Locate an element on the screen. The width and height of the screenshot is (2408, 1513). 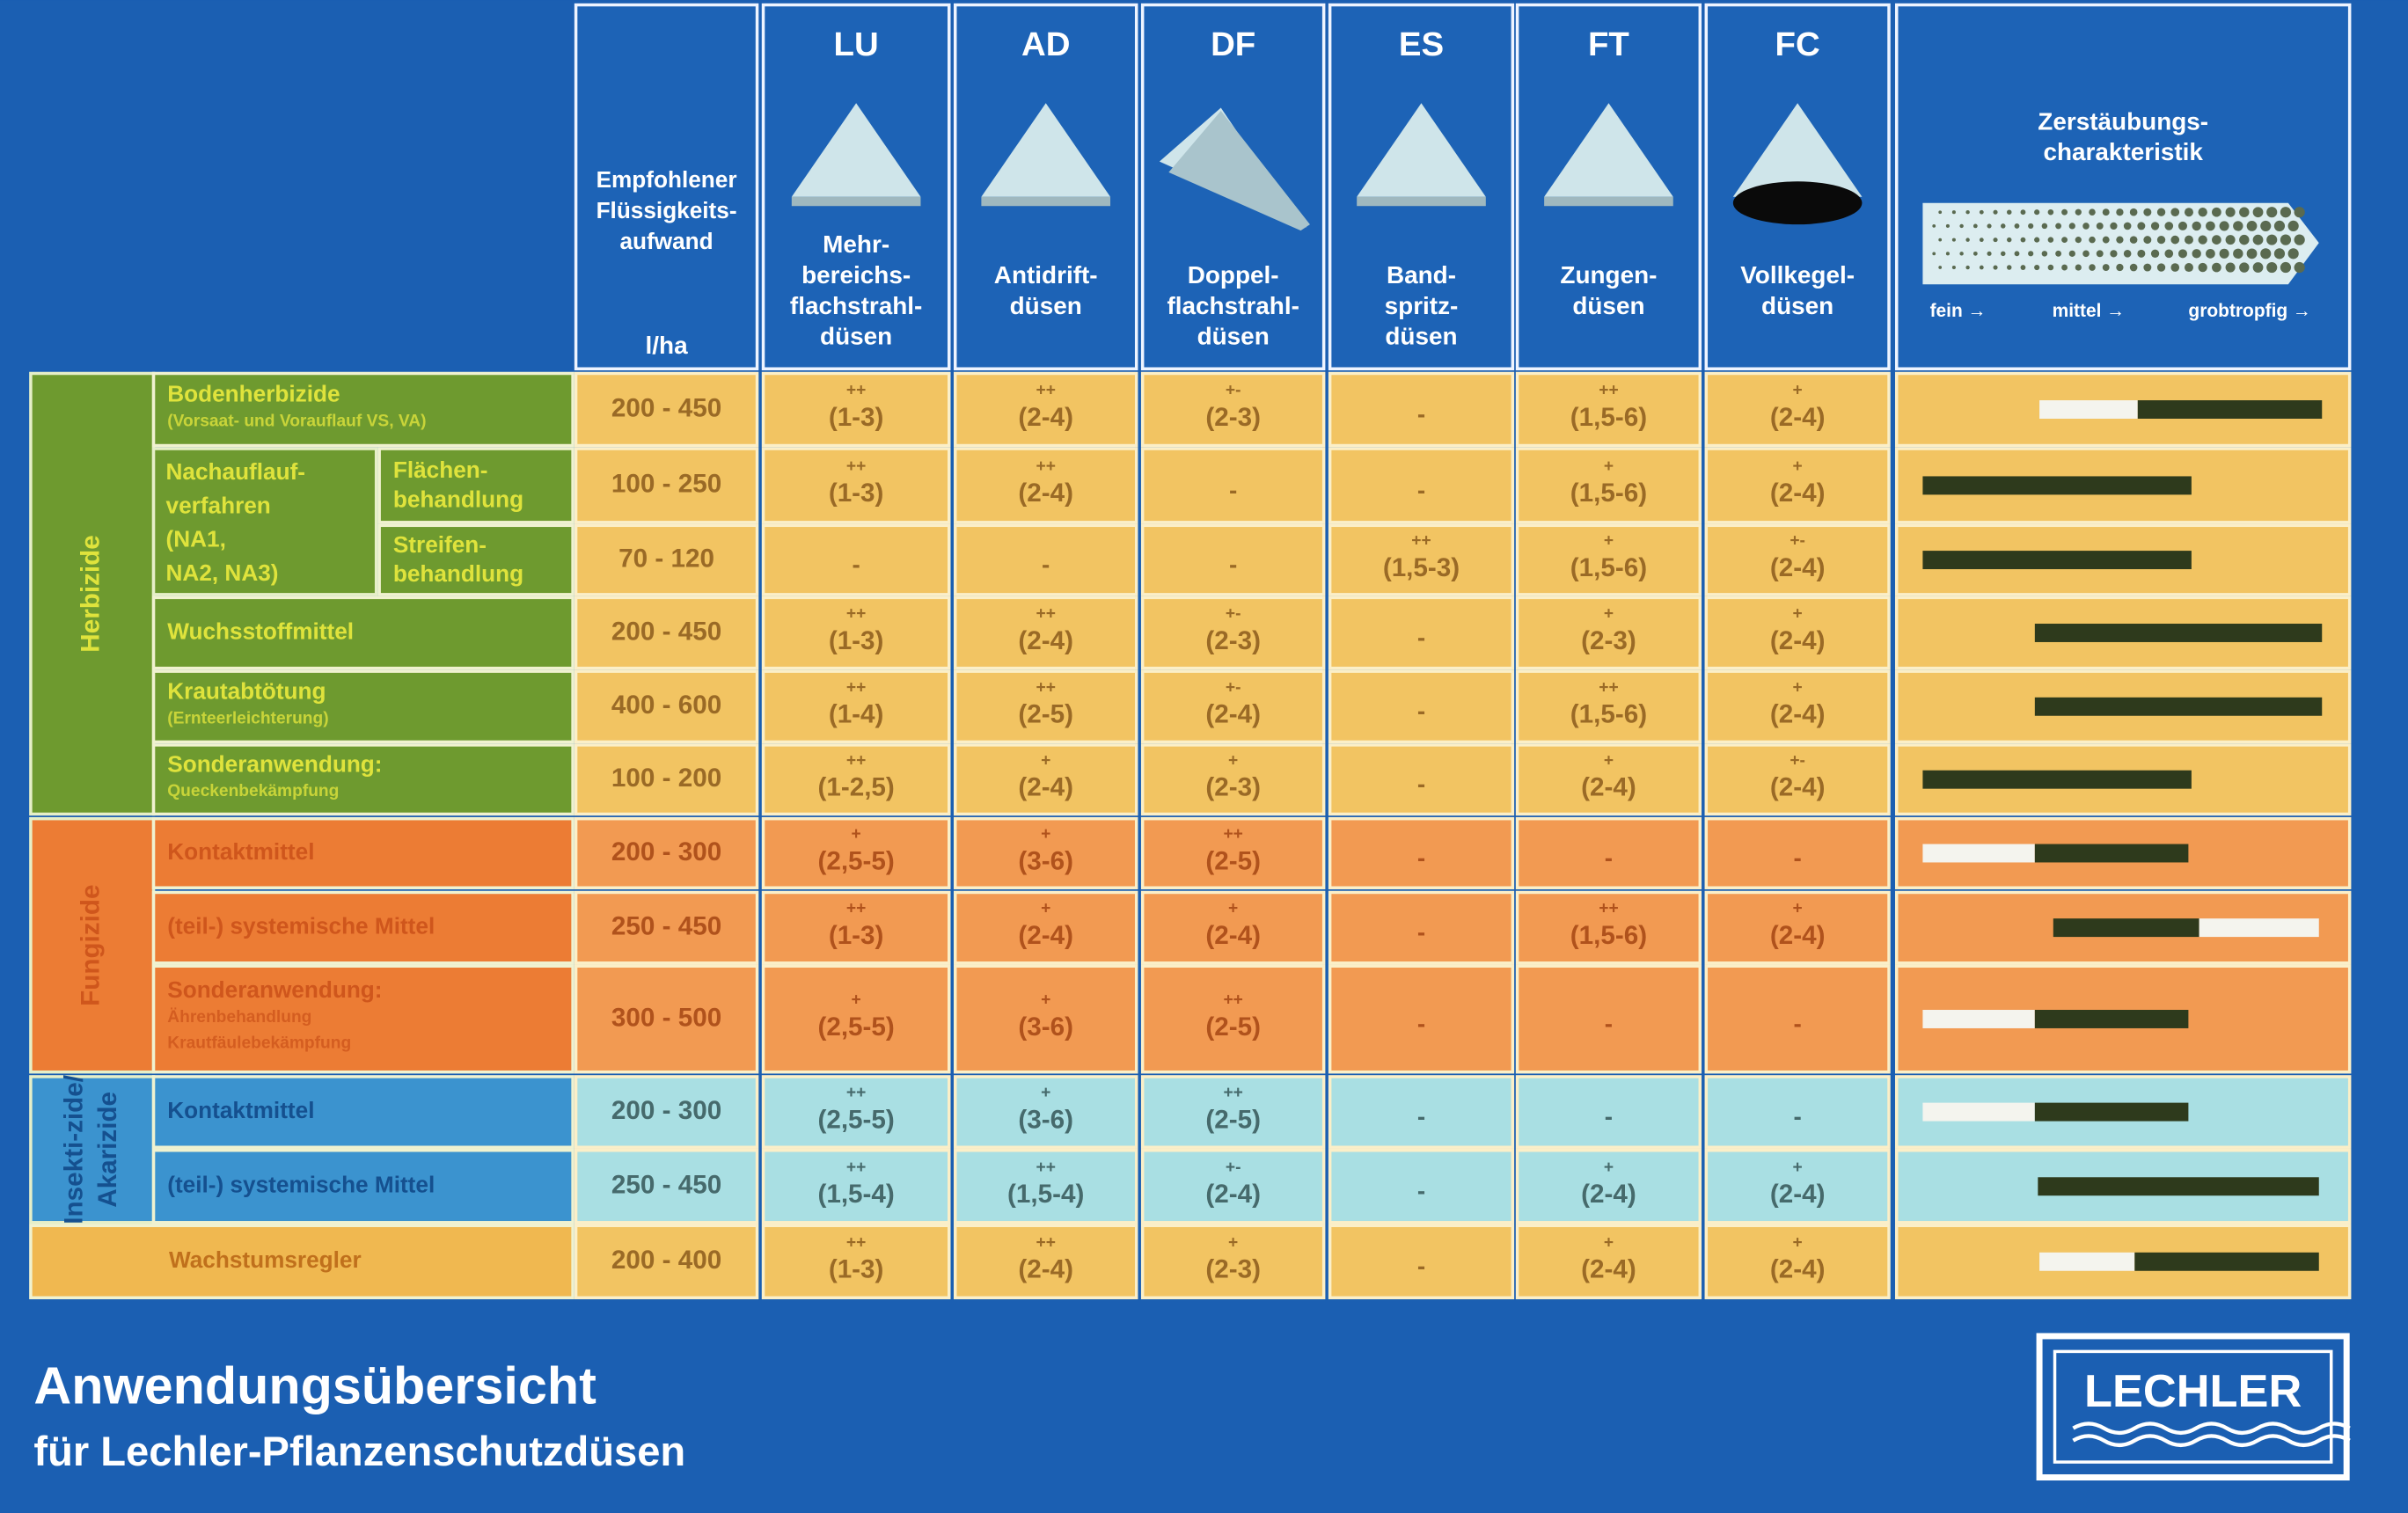
label: charakteristik is located at coordinates (2123, 151).